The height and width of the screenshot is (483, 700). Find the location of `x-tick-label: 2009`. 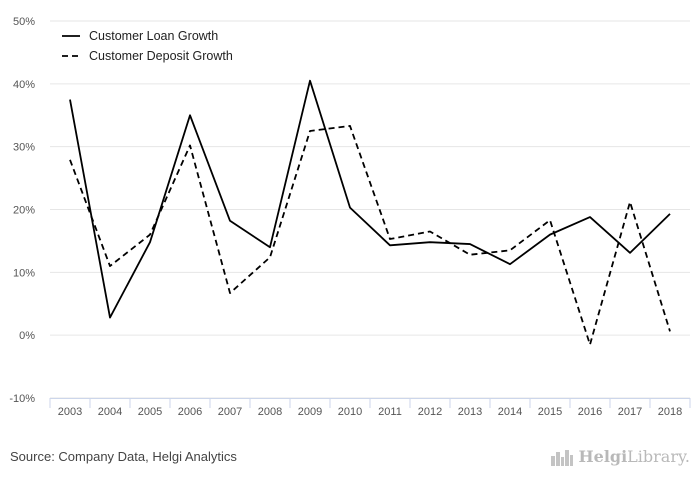

x-tick-label: 2009 is located at coordinates (310, 412).